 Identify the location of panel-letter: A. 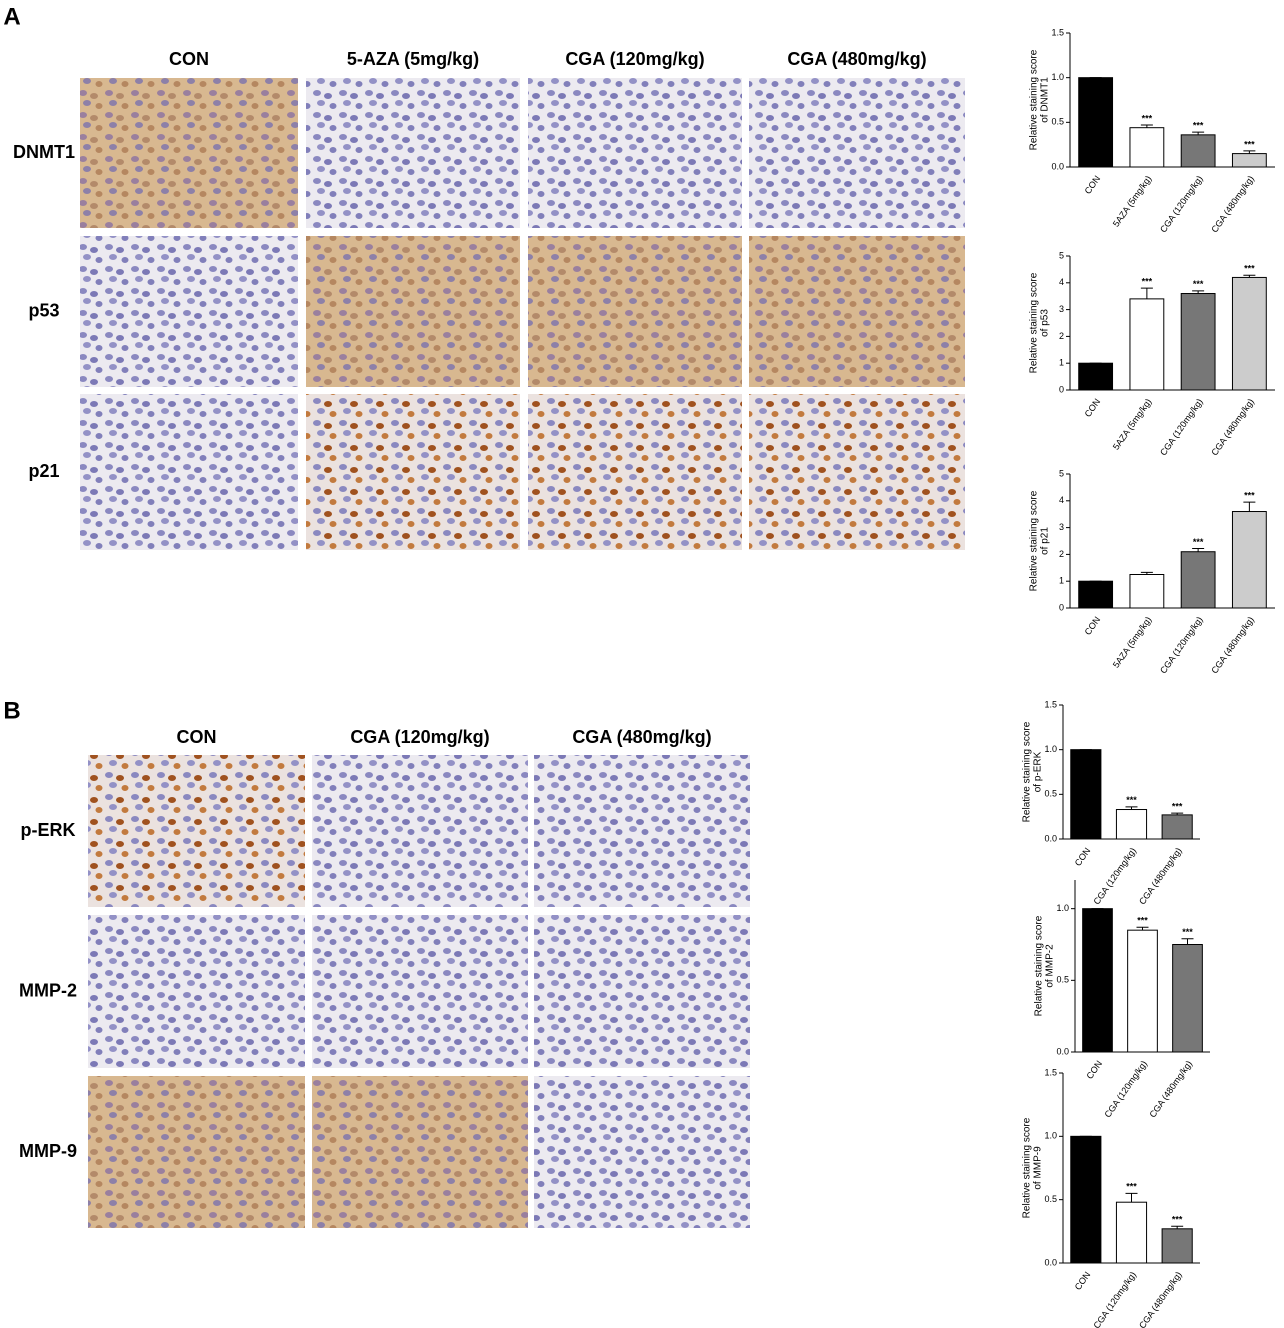
(11, 16).